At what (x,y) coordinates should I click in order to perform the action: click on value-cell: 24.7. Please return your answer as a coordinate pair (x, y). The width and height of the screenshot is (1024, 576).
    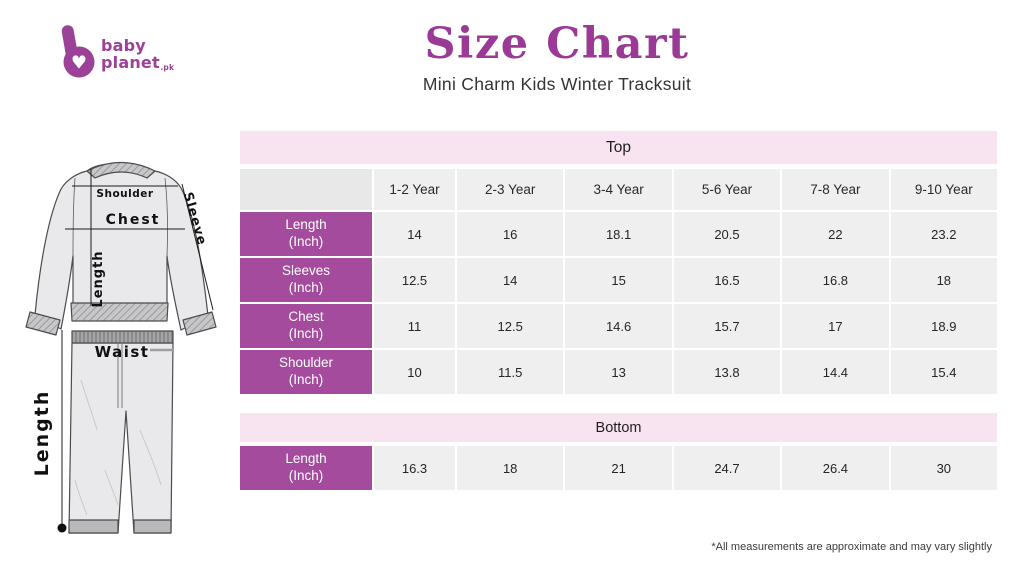
    Looking at the image, I should click on (727, 468).